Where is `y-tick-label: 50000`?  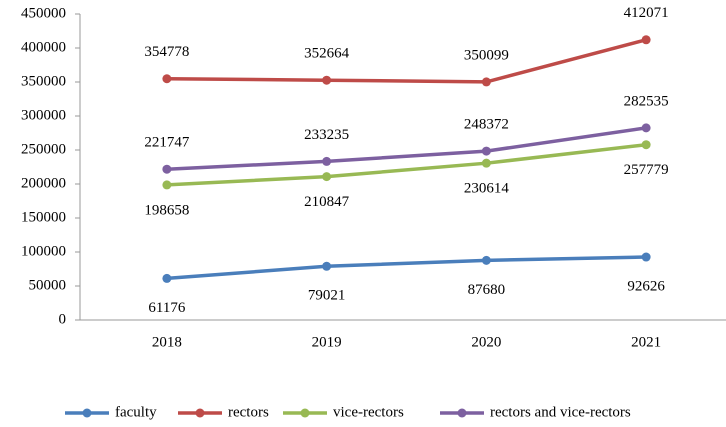 y-tick-label: 50000 is located at coordinates (48, 285).